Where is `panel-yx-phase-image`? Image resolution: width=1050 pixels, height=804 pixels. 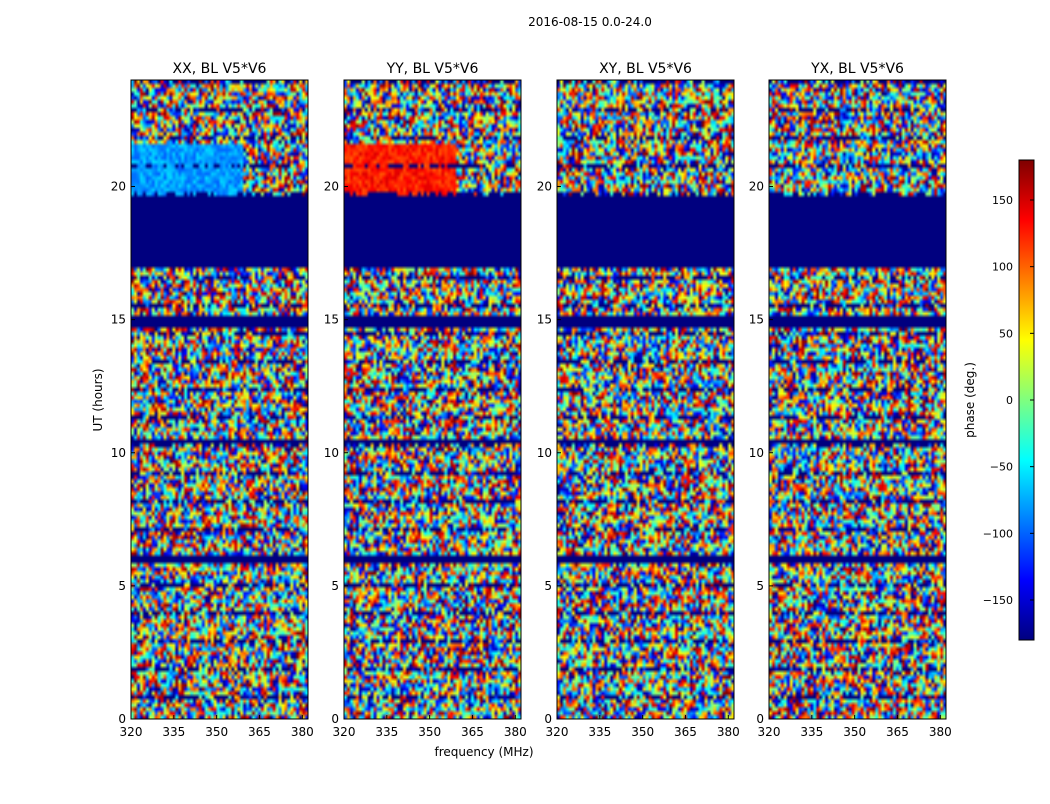 panel-yx-phase-image is located at coordinates (857, 399).